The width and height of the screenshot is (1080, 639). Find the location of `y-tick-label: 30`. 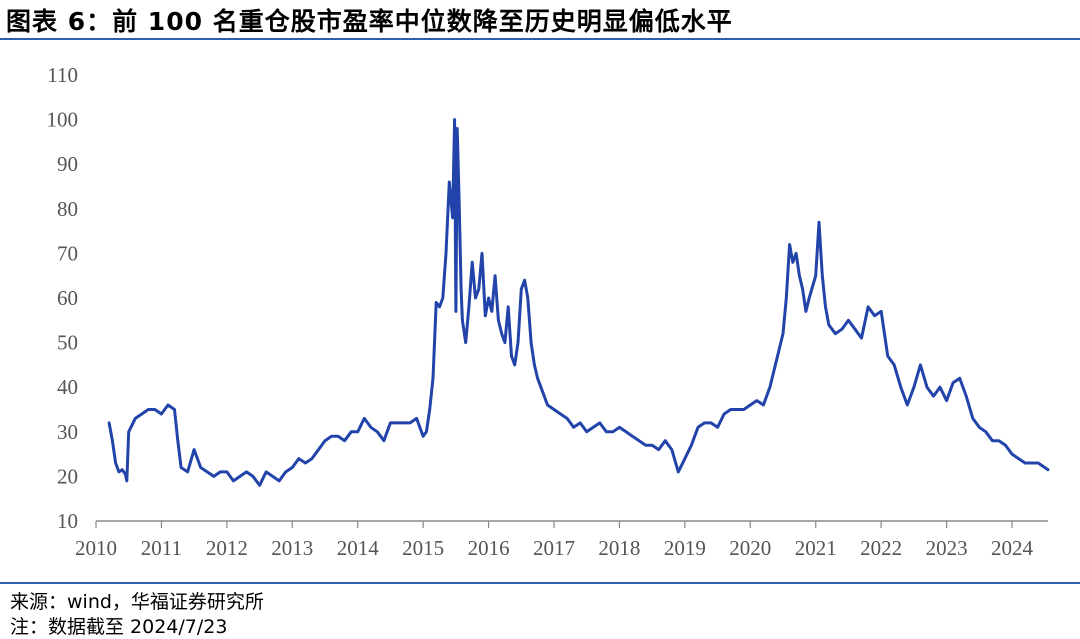

y-tick-label: 30 is located at coordinates (67, 432).